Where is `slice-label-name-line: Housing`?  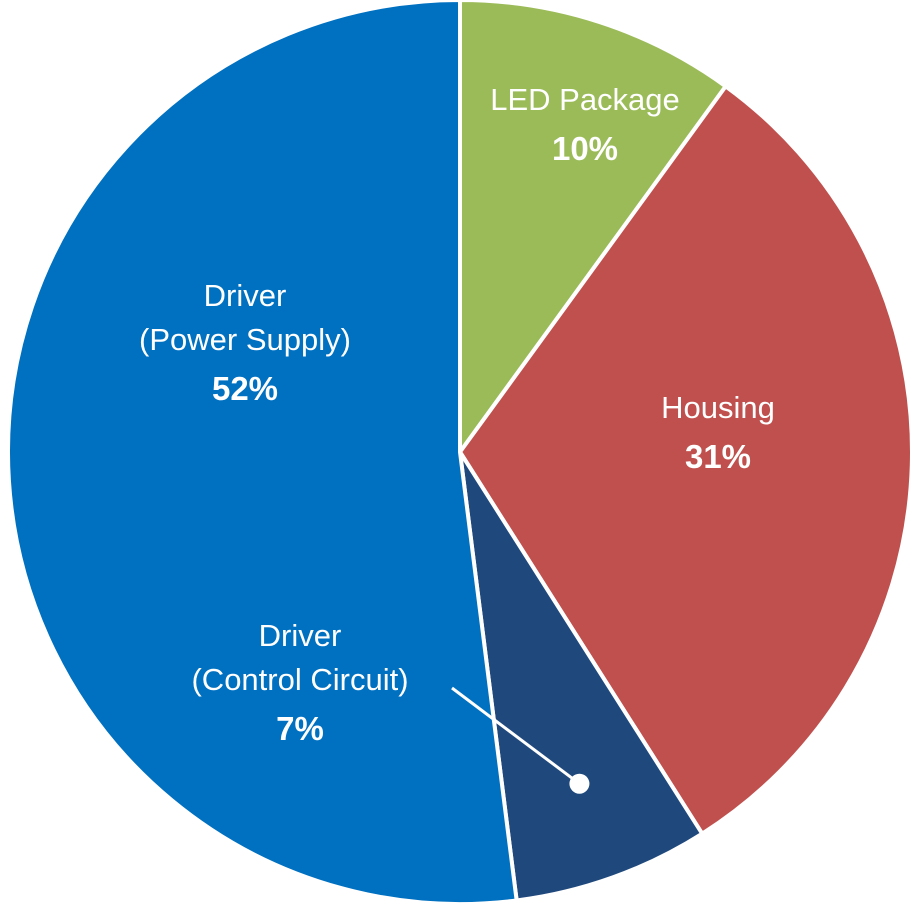 slice-label-name-line: Housing is located at coordinates (718, 407).